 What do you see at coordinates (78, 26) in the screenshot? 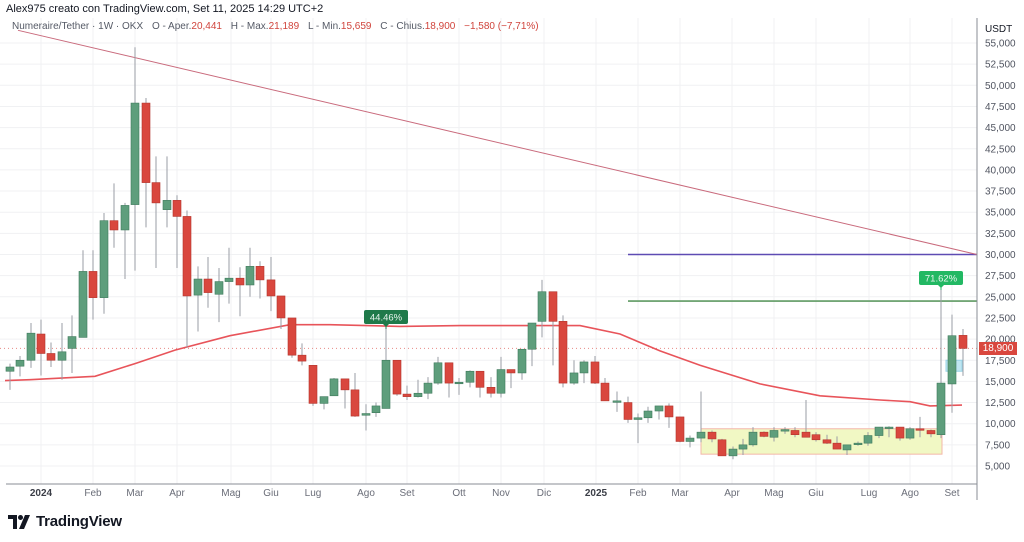
I see `symbol-name: Numeraire/Tether · 1W · OKX` at bounding box center [78, 26].